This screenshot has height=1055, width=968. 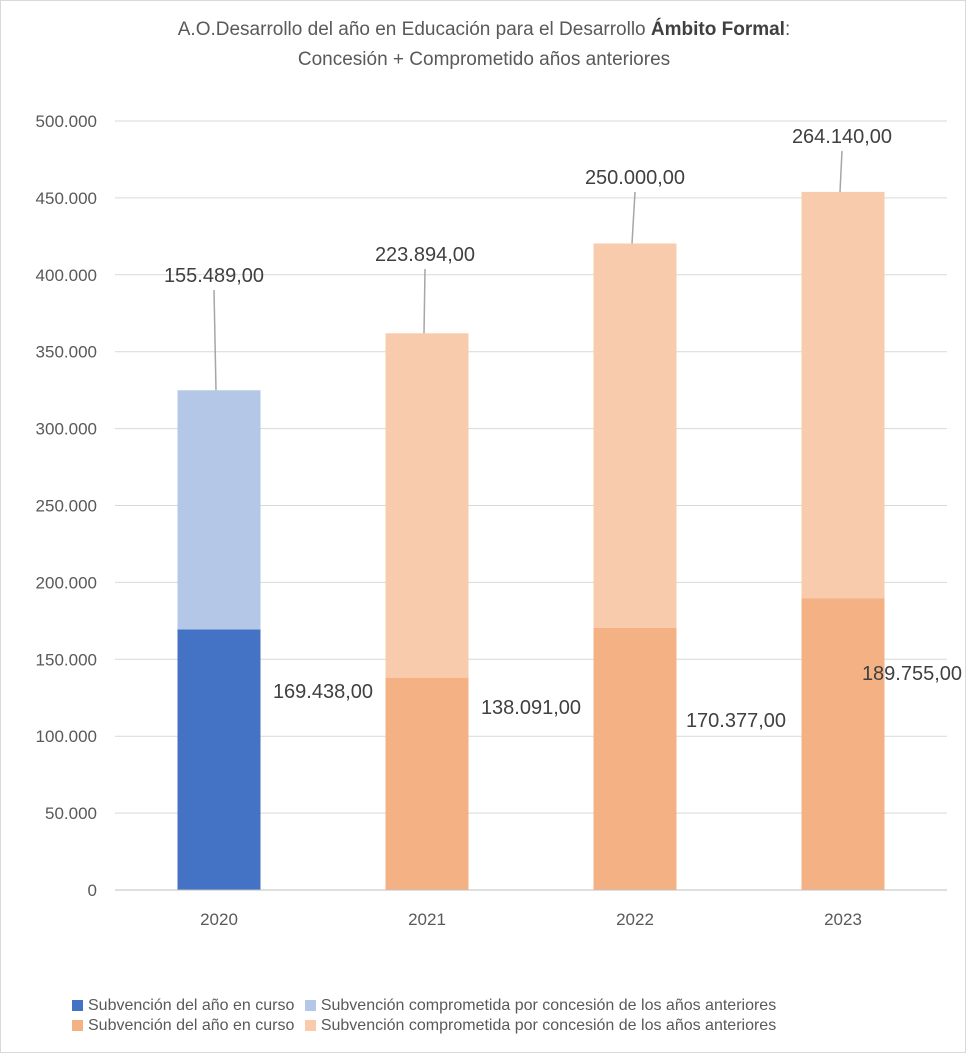 What do you see at coordinates (66, 659) in the screenshot?
I see `y-tick-label: 150.000` at bounding box center [66, 659].